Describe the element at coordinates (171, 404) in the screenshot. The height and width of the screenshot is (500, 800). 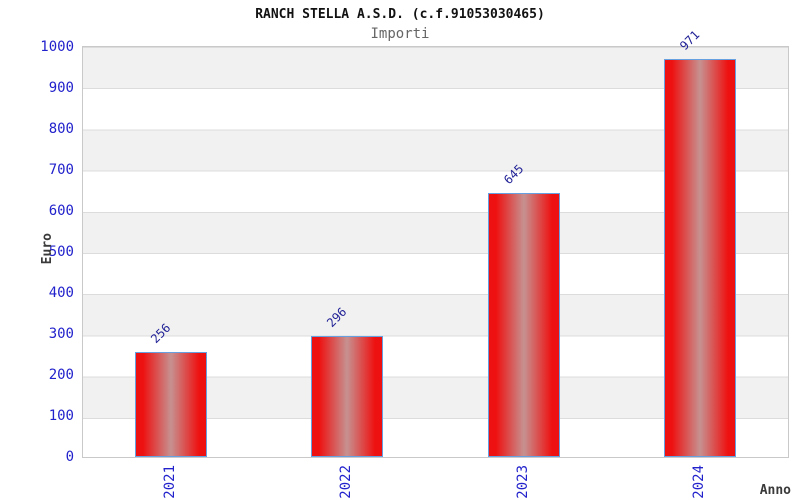
I see `bar-2021` at that location.